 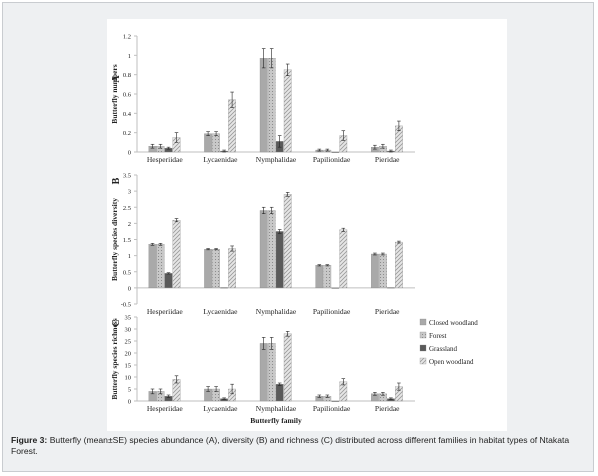 I want to click on y-tick-label: 15, so click(x=128, y=366).